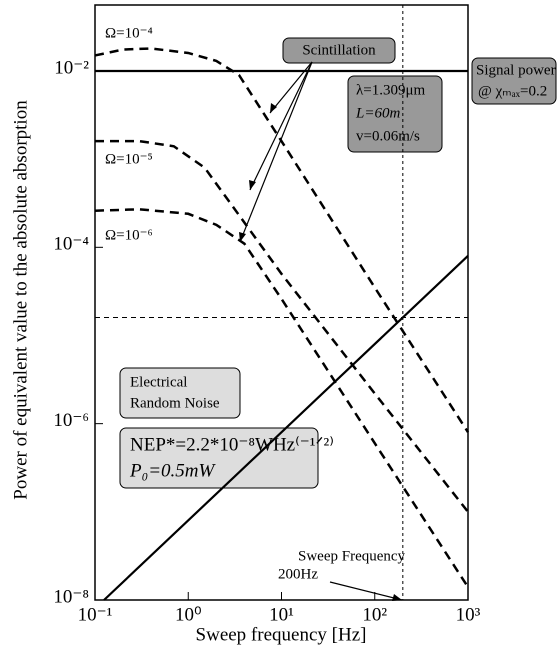 The height and width of the screenshot is (648, 558). I want to click on x-axis-label: Sweep frequency [Hz], so click(281, 634).